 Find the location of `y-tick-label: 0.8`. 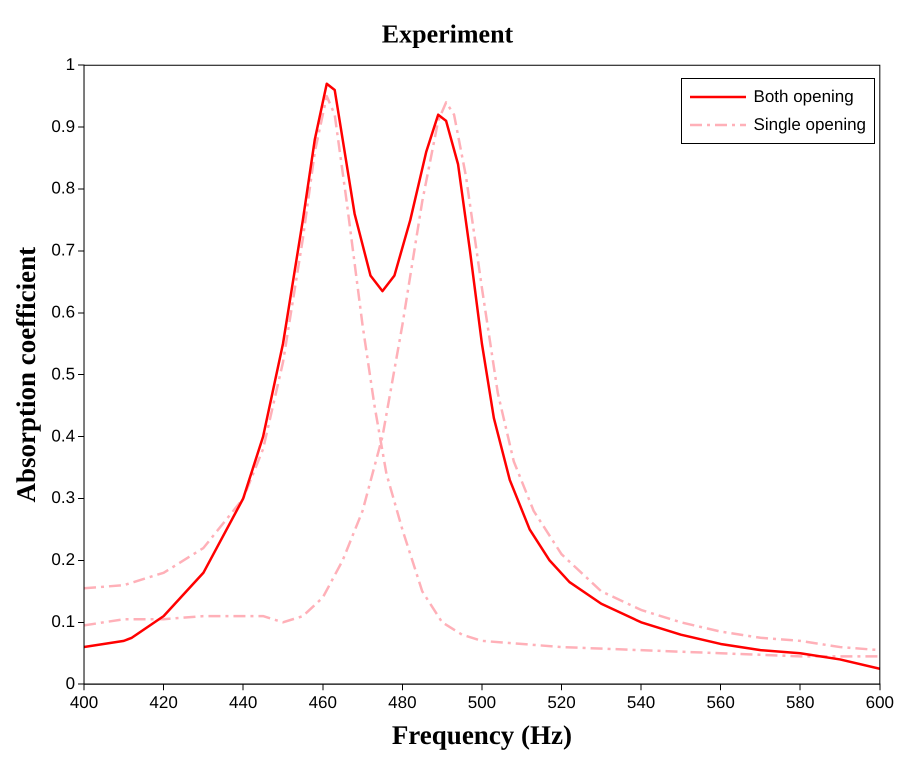

y-tick-label: 0.8 is located at coordinates (63, 188).